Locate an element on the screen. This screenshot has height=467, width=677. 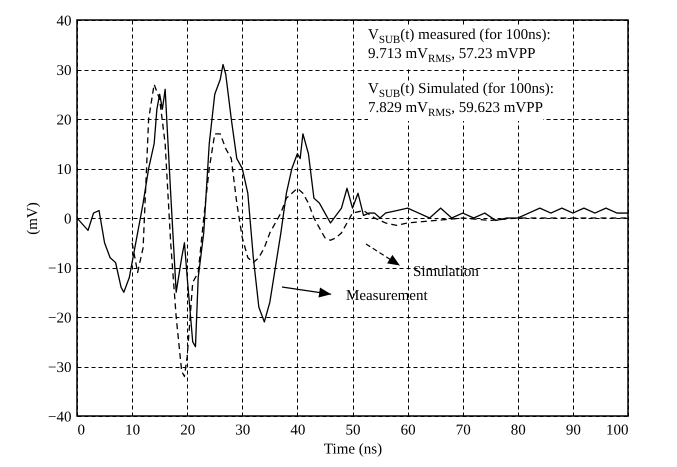
x-tick-label: 0 is located at coordinates (81, 430).